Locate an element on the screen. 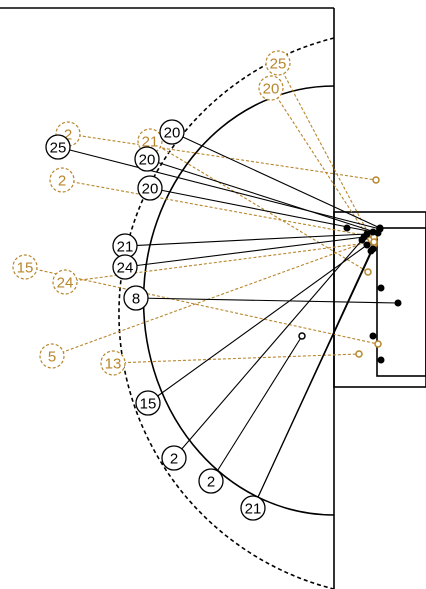  gold-player-number: 5 is located at coordinates (52, 357).